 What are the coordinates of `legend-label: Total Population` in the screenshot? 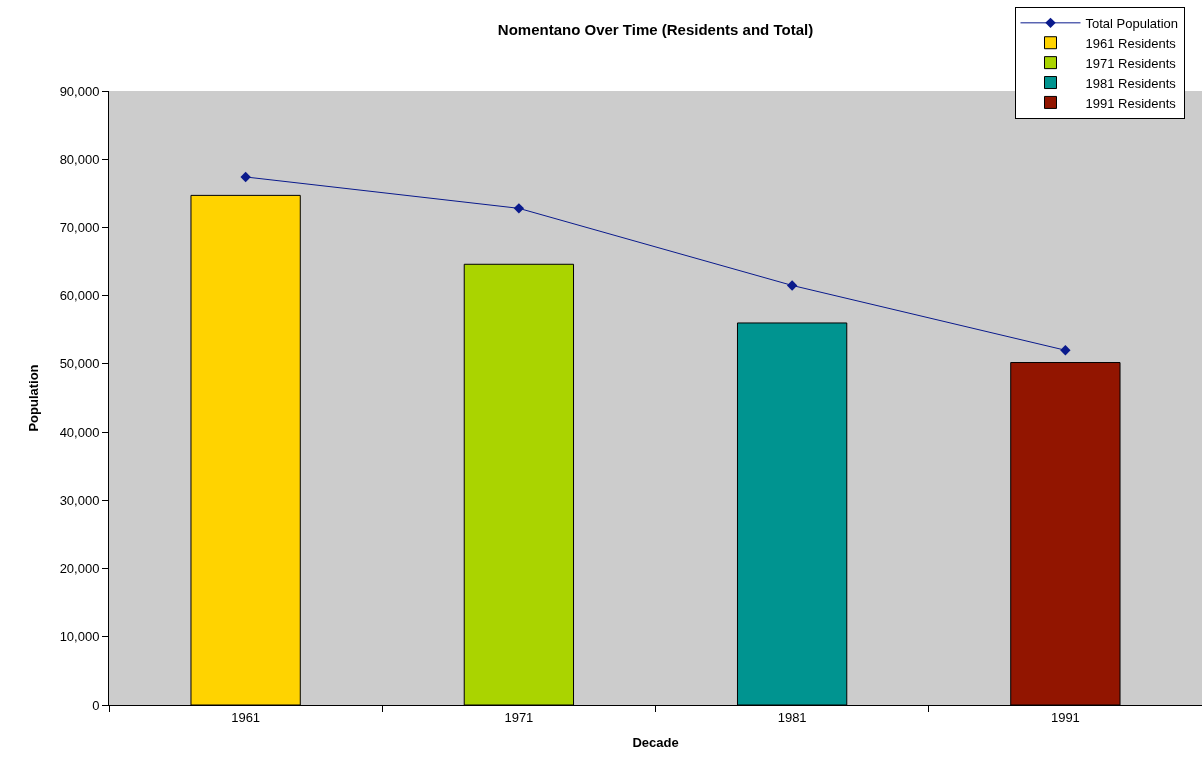 It's located at (1132, 23).